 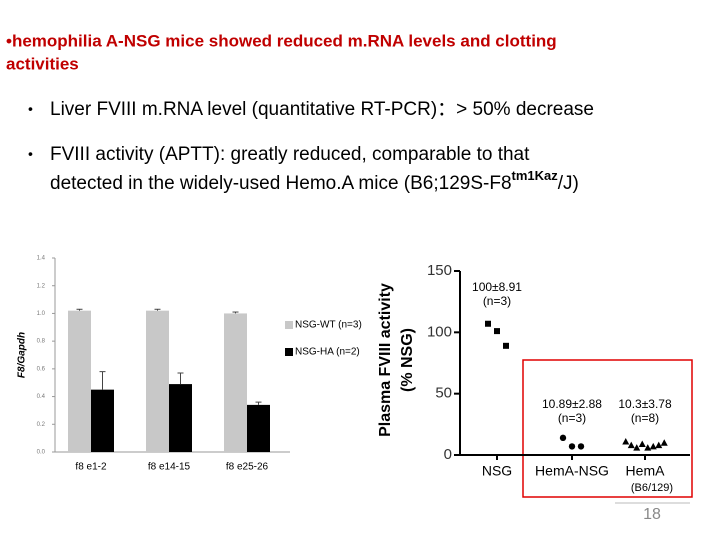 I want to click on y-tick-label: 1.0, so click(x=41, y=314).